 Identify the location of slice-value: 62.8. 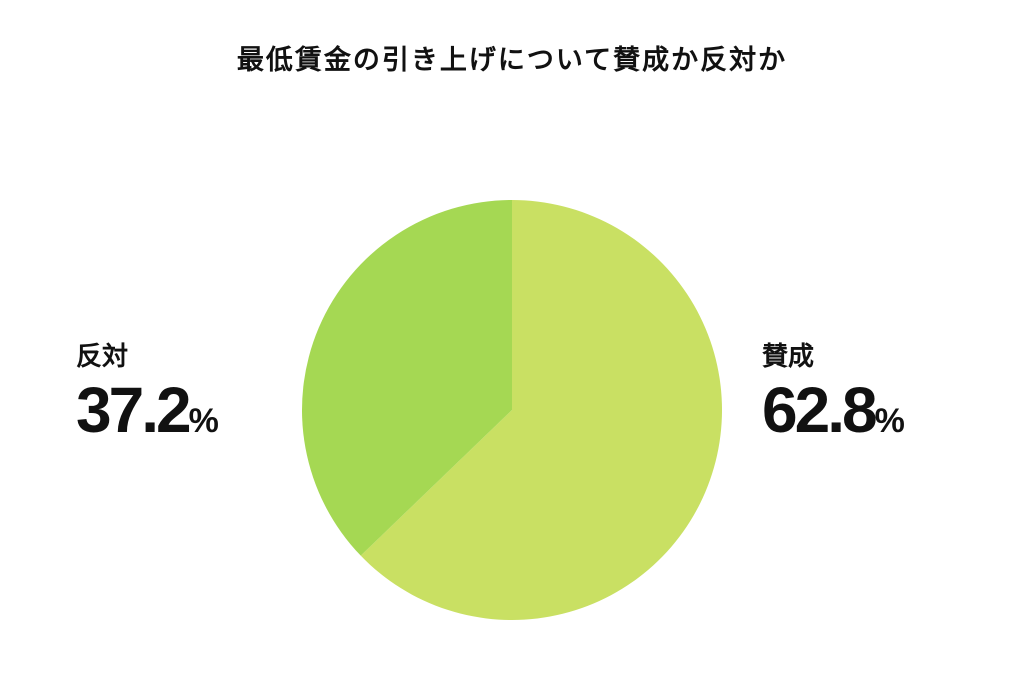
(820, 410).